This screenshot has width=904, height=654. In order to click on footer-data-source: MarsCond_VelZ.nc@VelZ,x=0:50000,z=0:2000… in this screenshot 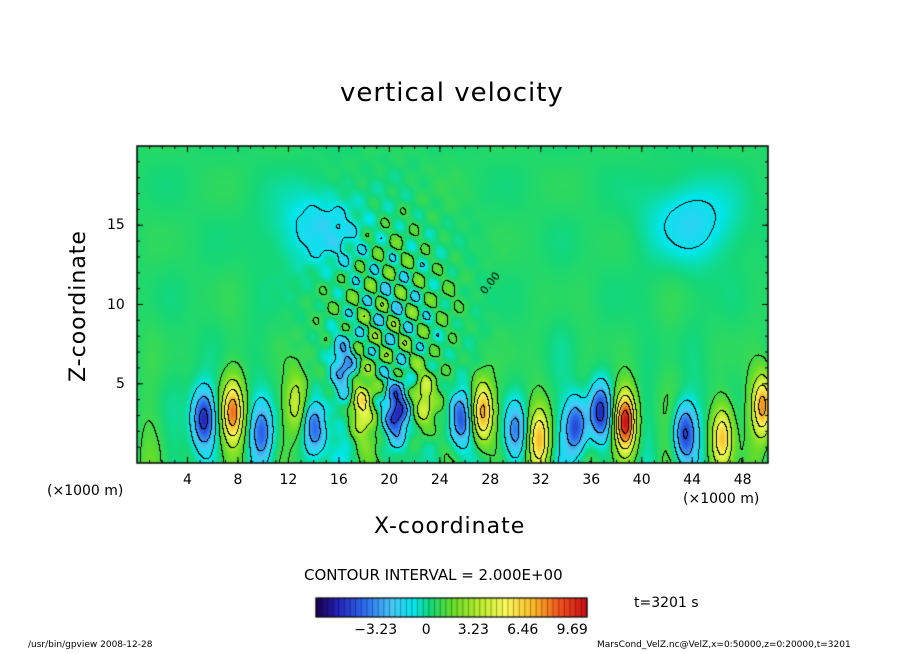, I will do `click(724, 645)`.